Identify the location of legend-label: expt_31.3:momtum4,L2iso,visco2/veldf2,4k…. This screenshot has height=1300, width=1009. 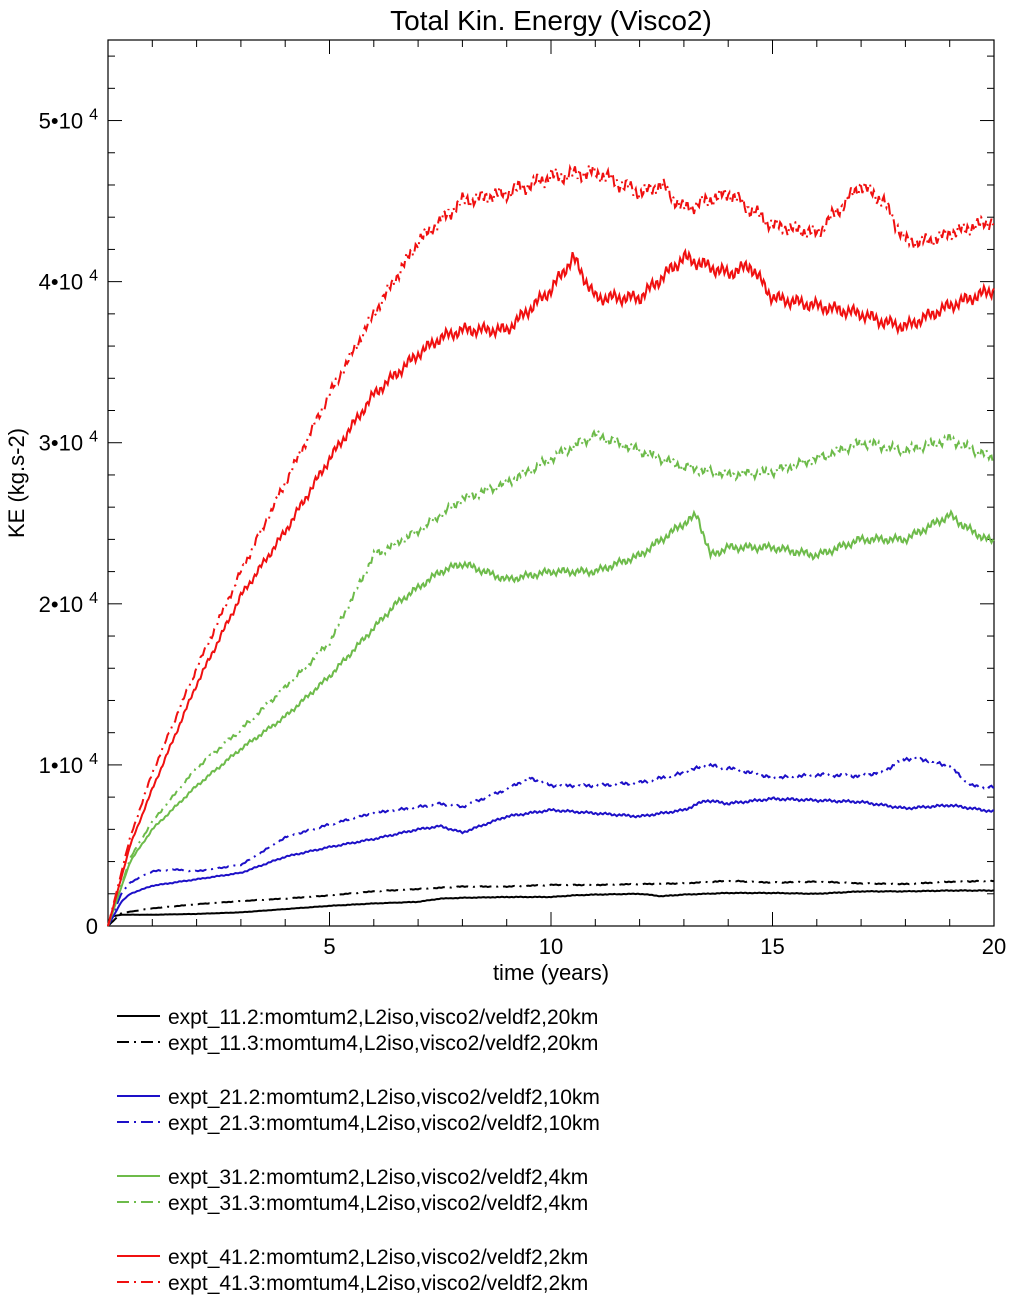
(378, 1203).